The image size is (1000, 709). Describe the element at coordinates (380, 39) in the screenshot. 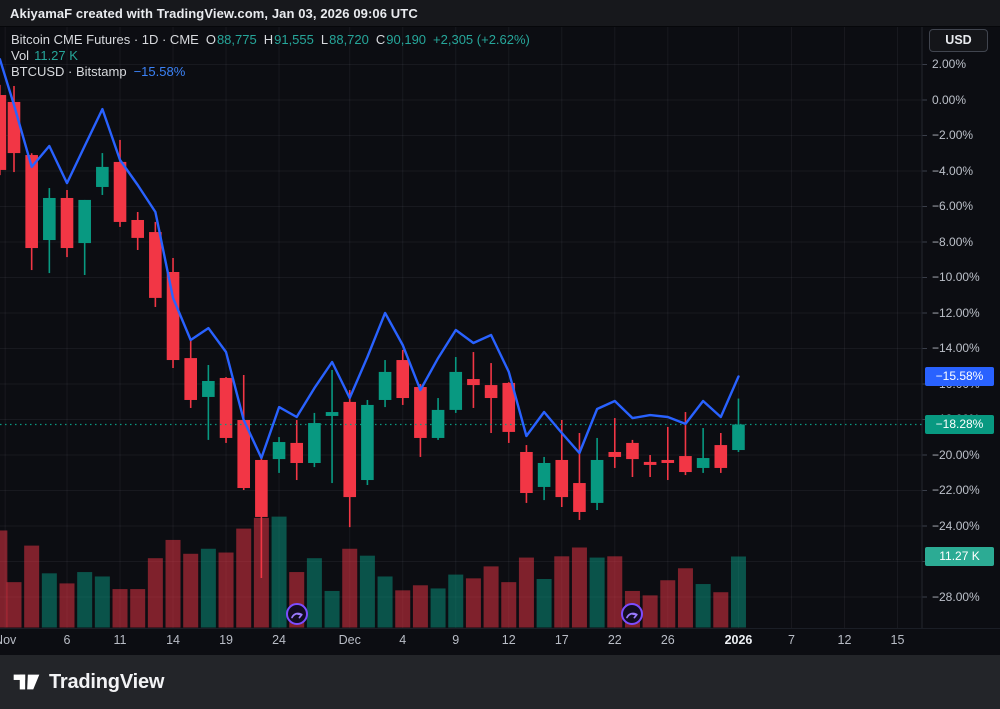

I see `ohlc-letter: C` at that location.